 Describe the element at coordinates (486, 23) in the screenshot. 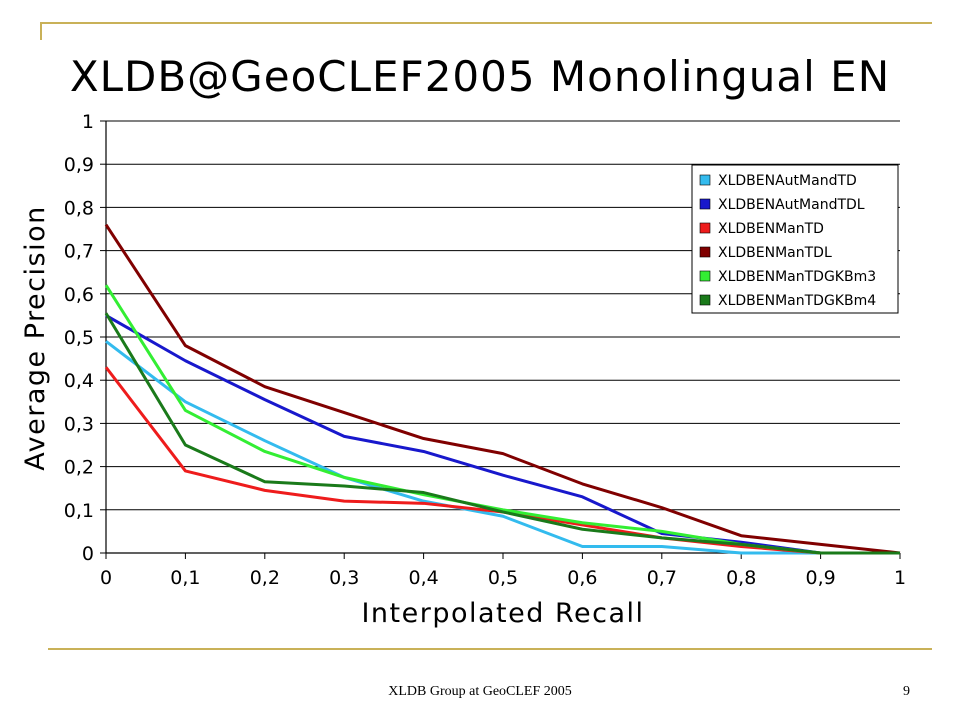

I see `top-rule` at that location.